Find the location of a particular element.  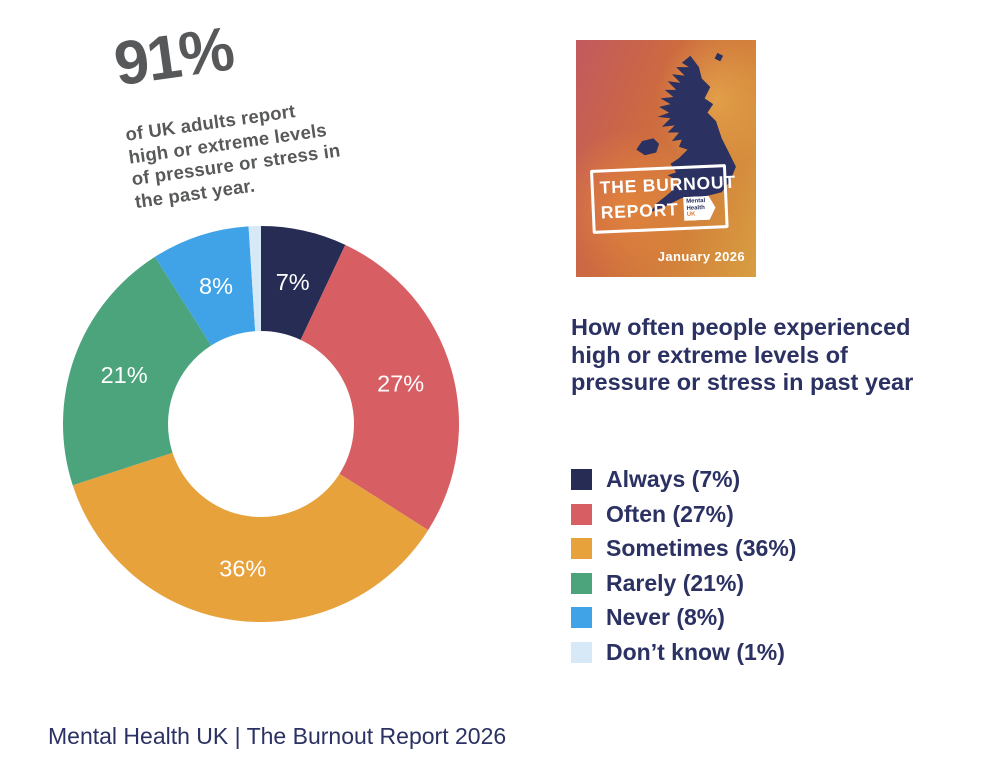

donut-slice-always is located at coordinates (303, 283).